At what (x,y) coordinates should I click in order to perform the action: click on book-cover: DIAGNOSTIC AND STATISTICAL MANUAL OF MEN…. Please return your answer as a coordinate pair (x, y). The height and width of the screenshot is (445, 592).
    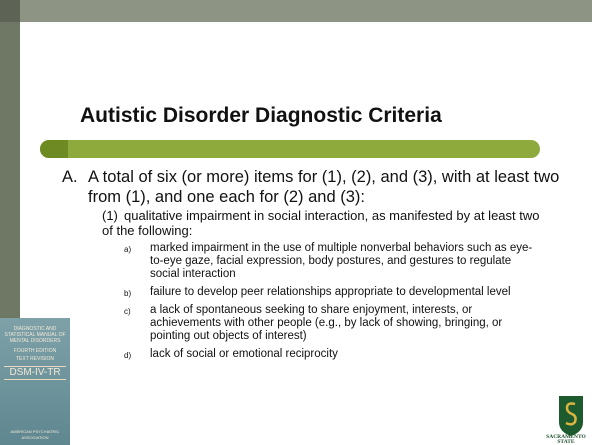
    Looking at the image, I should click on (35, 381).